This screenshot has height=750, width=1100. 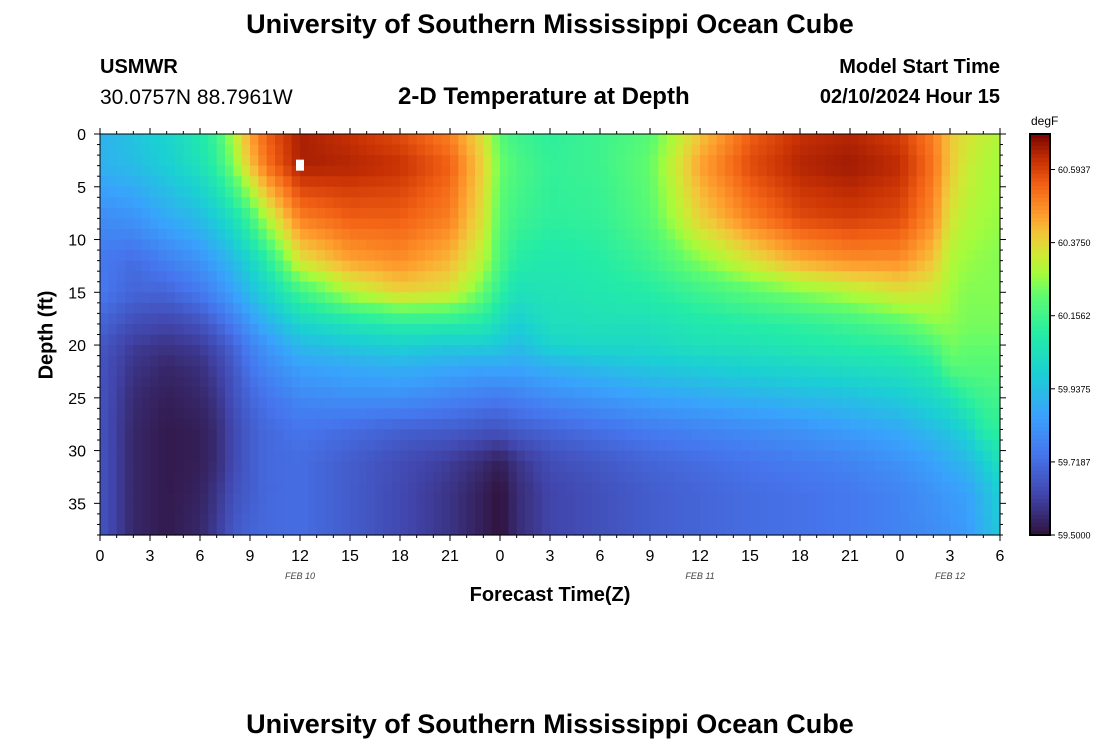 What do you see at coordinates (300, 576) in the screenshot?
I see `date-label: FEB 10` at bounding box center [300, 576].